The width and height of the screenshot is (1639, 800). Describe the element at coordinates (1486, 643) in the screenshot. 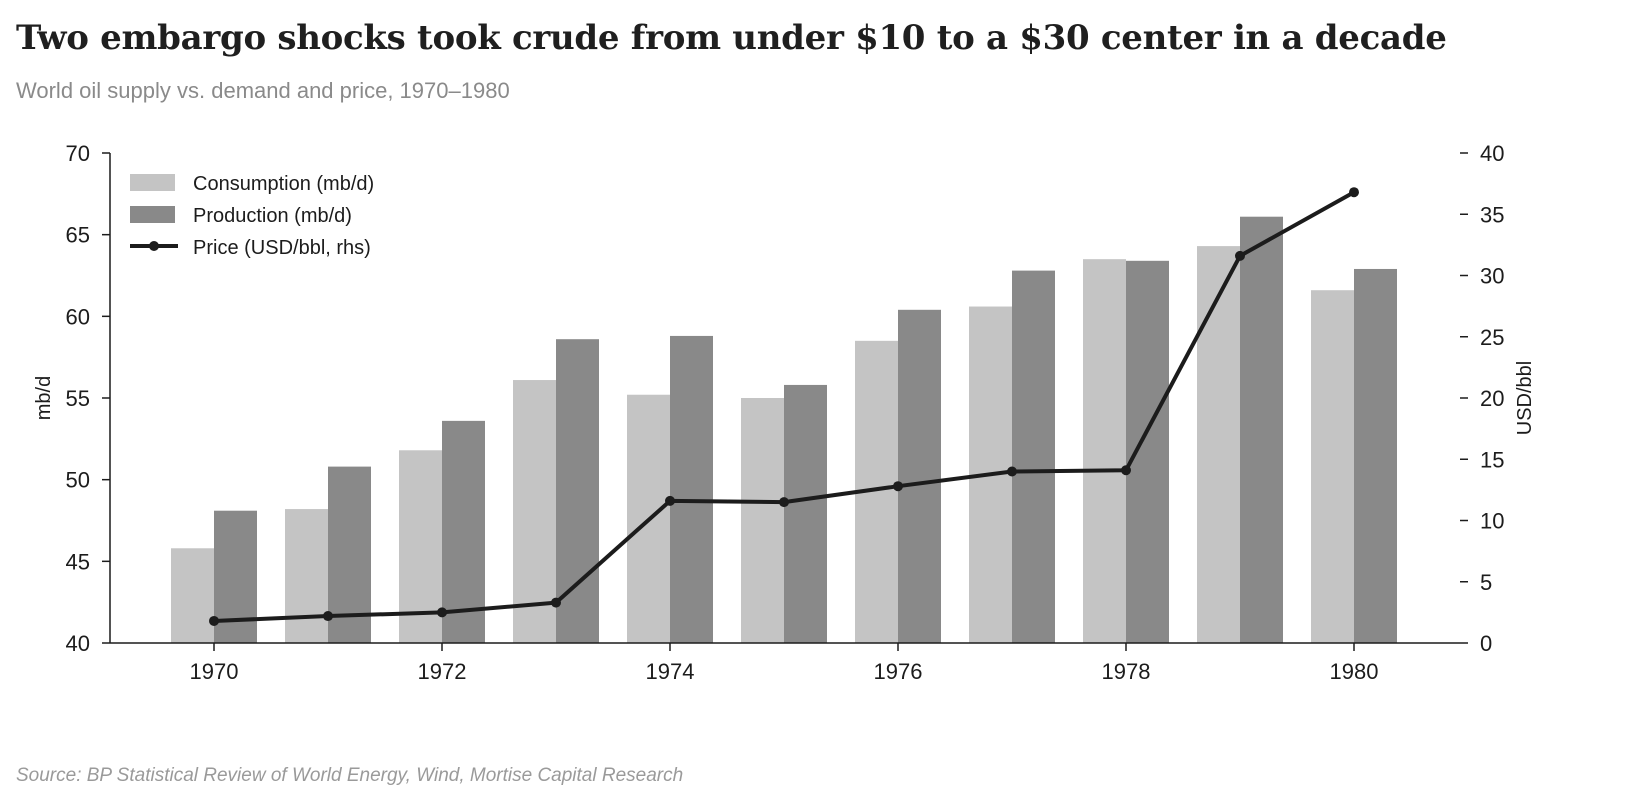

I see `y-tick-label-right-0: 0` at that location.